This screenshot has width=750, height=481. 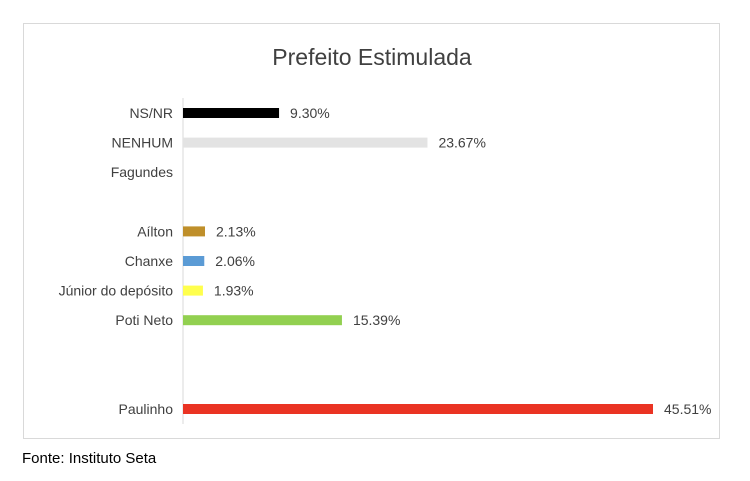 What do you see at coordinates (687, 409) in the screenshot?
I see `data-label: 45.51%` at bounding box center [687, 409].